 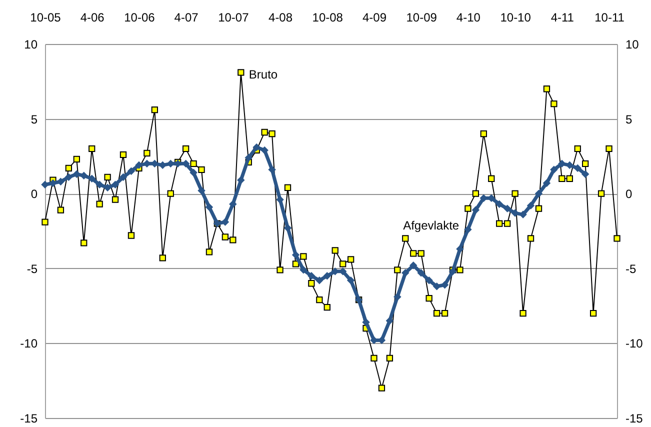 What do you see at coordinates (234, 17) in the screenshot?
I see `x-tick-label: 10-07` at bounding box center [234, 17].